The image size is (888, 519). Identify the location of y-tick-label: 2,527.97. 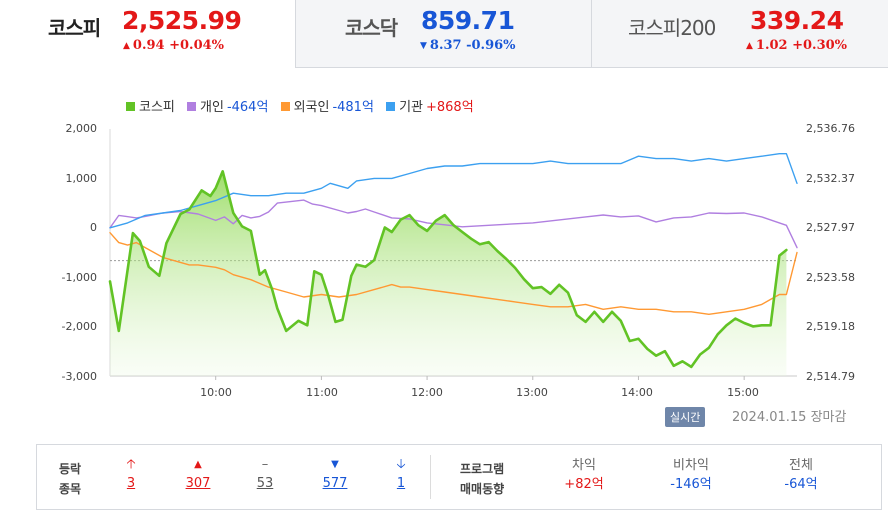
(830, 227).